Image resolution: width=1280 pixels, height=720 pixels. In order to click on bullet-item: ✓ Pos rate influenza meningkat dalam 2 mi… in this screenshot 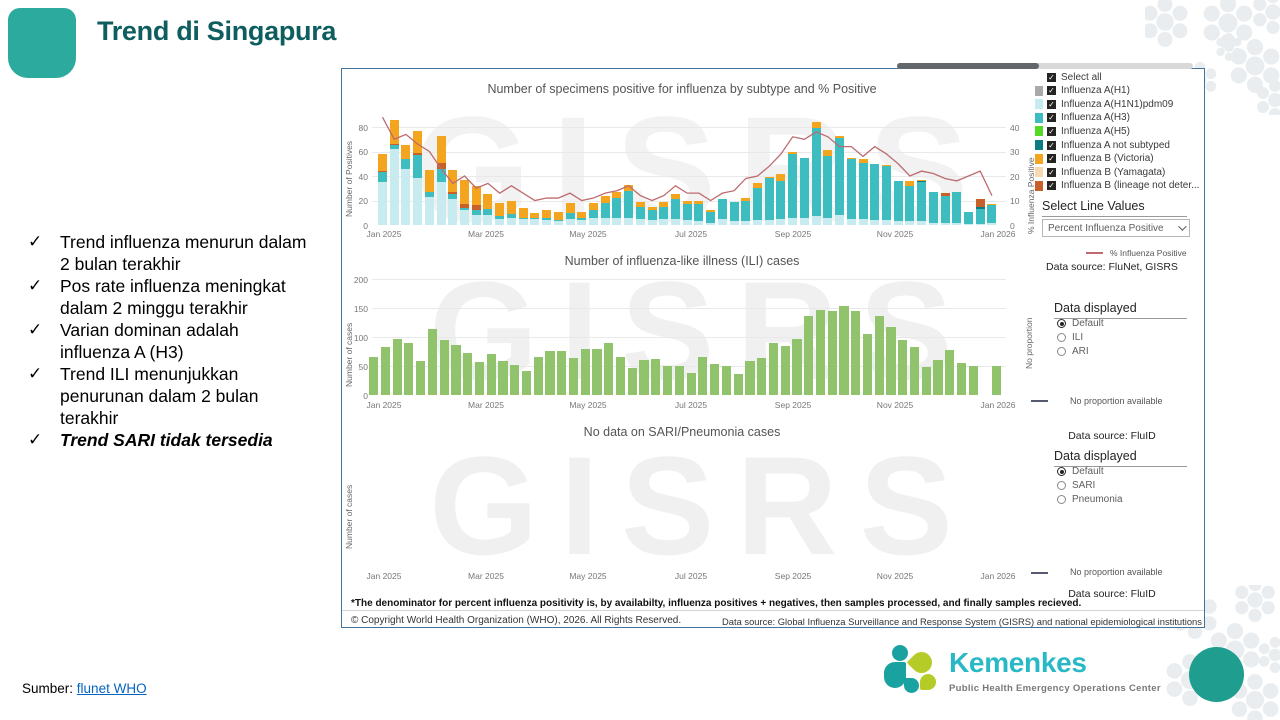, I will do `click(168, 297)`.